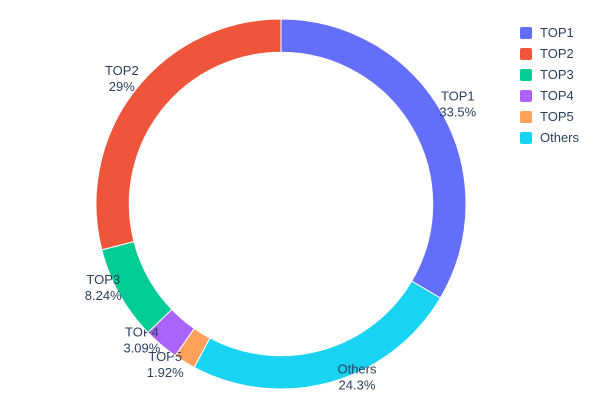  Describe the element at coordinates (557, 95) in the screenshot. I see `legend-label: TOP4` at that location.